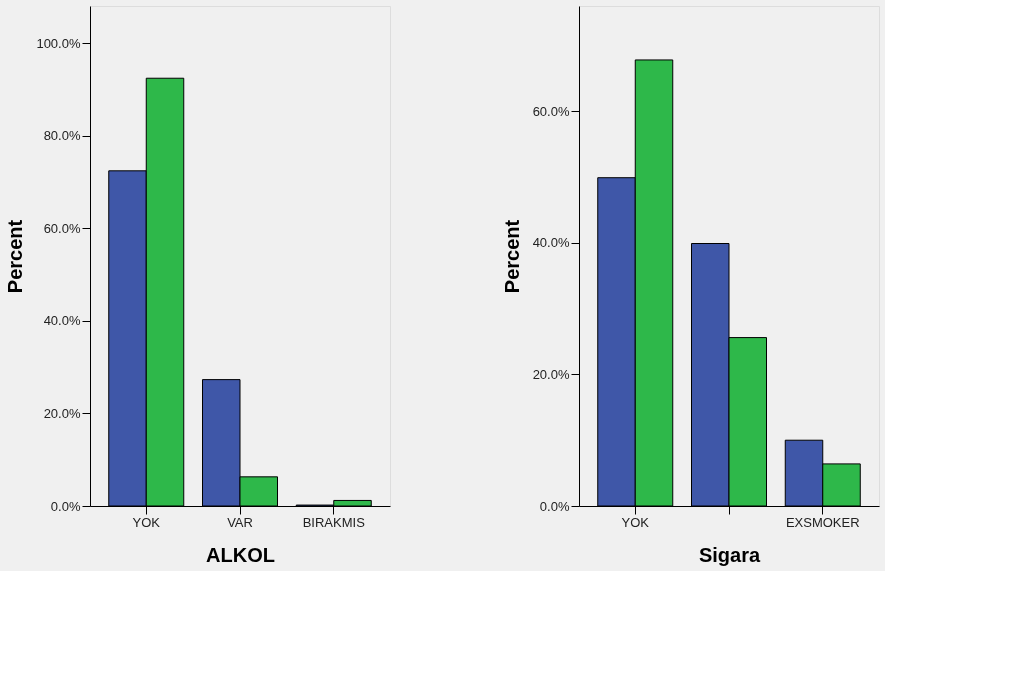 Image resolution: width=1016 pixels, height=677 pixels. What do you see at coordinates (729, 554) in the screenshot?
I see `x-axis-title: Sigara` at bounding box center [729, 554].